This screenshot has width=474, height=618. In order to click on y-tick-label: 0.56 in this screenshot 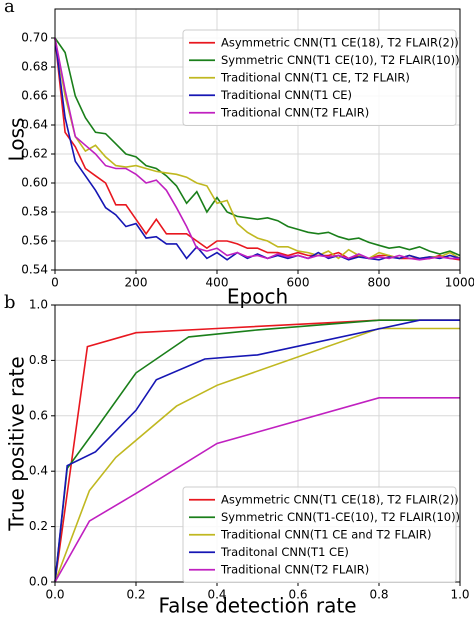, I will do `click(34, 241)`.